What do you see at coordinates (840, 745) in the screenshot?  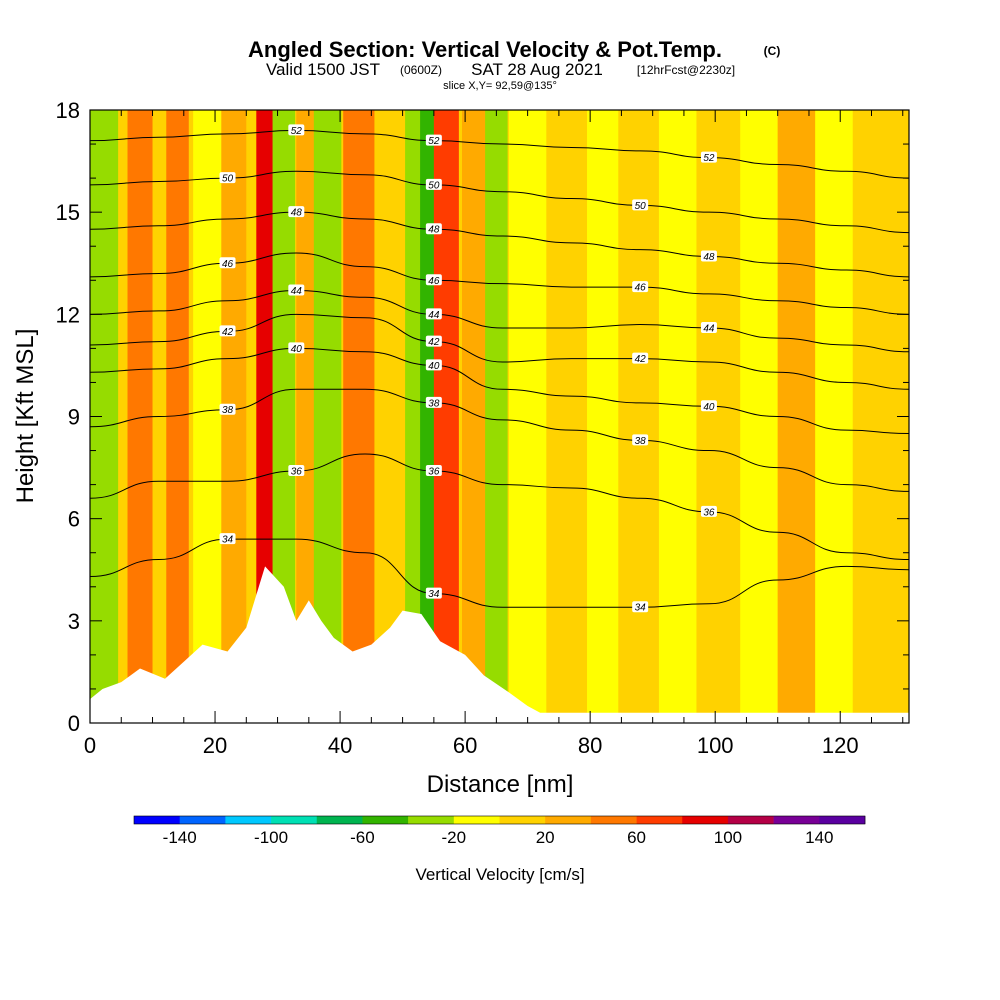 I see `x-tick-label: 120` at bounding box center [840, 745].